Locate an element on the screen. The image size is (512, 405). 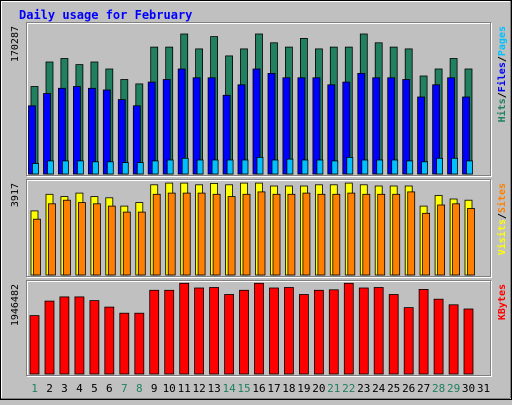
x-label-day-2: 2 is located at coordinates (49, 388).